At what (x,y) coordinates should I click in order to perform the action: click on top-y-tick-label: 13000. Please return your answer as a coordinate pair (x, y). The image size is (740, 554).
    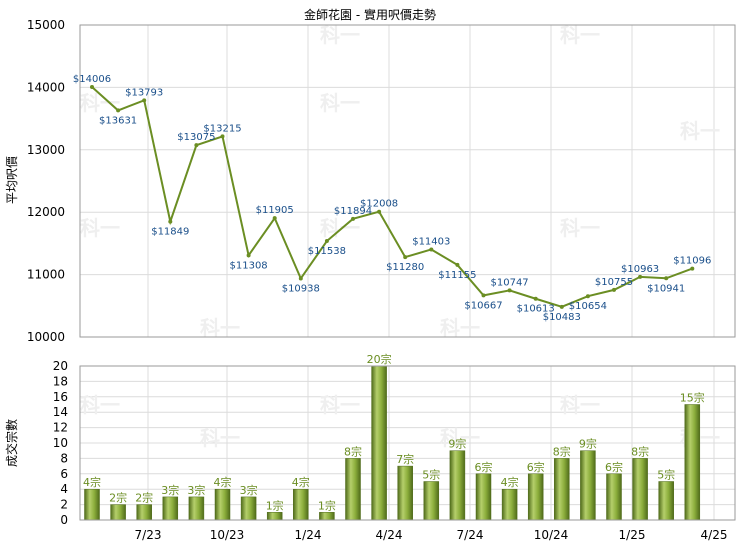
    Looking at the image, I should click on (46, 150).